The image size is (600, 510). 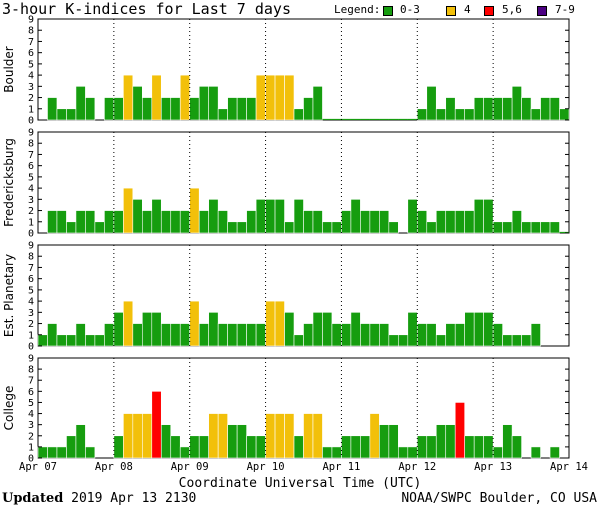 I want to click on x-tick-label: Apr 09, so click(x=190, y=467).